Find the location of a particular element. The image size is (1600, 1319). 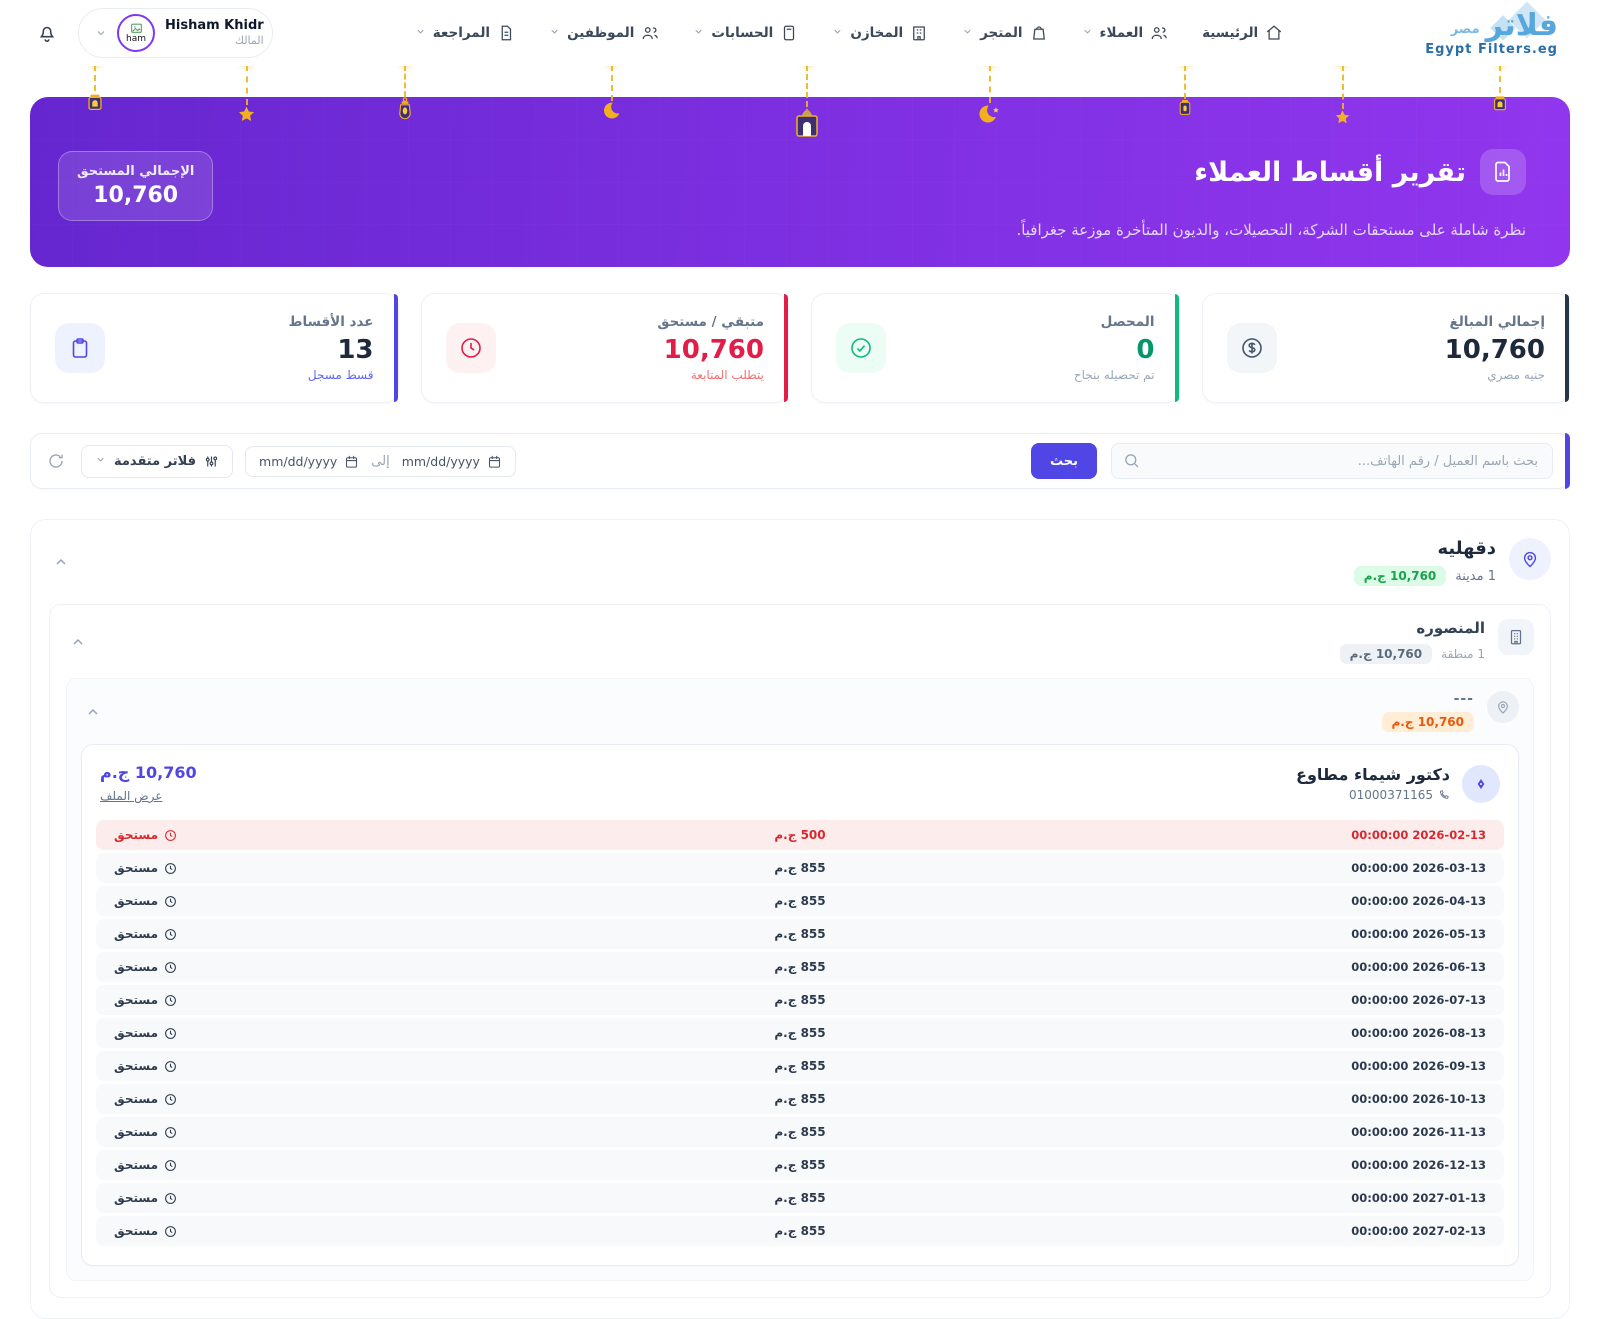

city-count: 1 منطقة is located at coordinates (1463, 654).